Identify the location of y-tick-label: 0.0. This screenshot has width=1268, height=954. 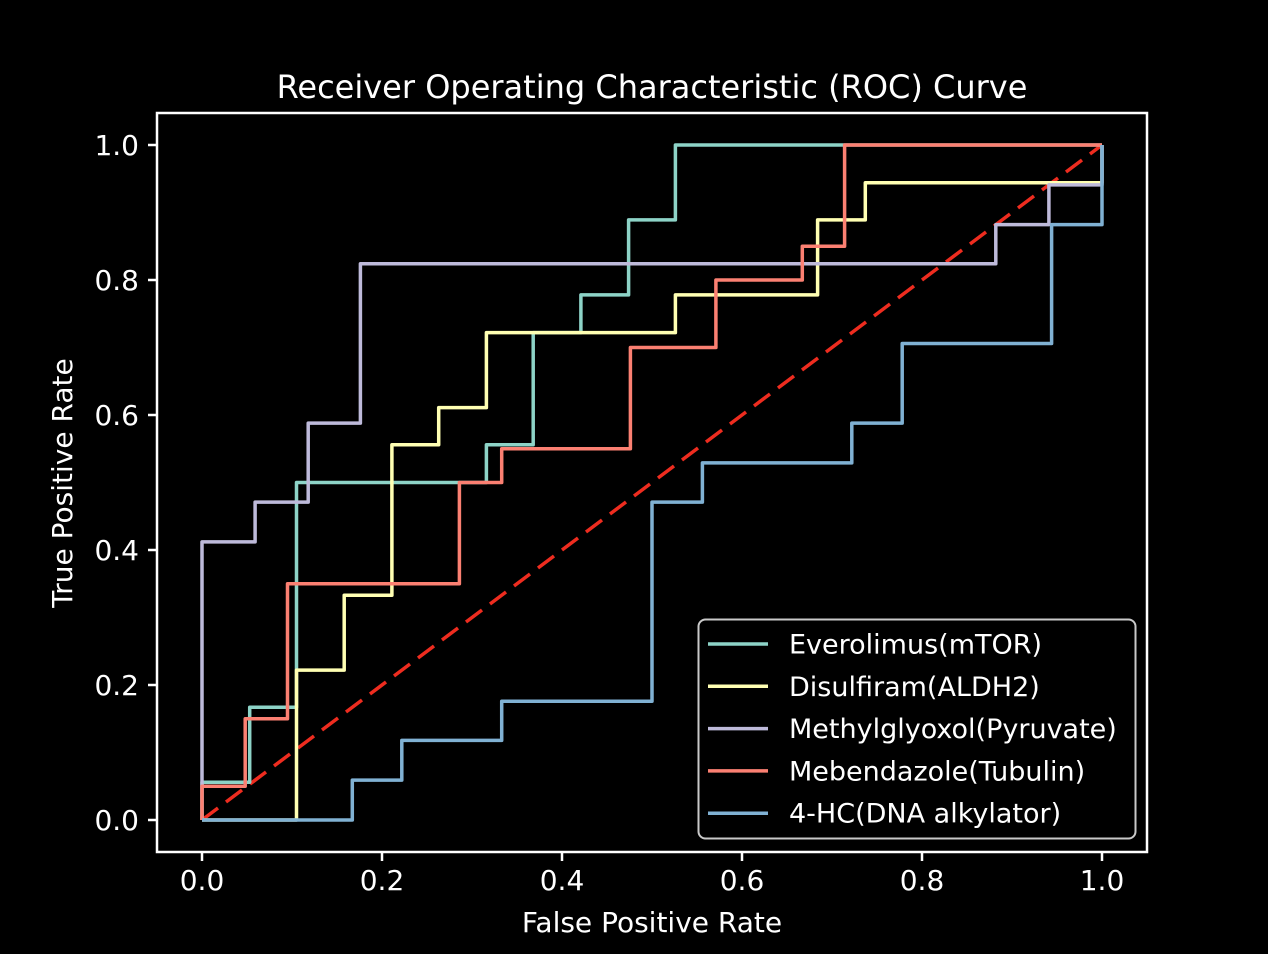
(116, 820).